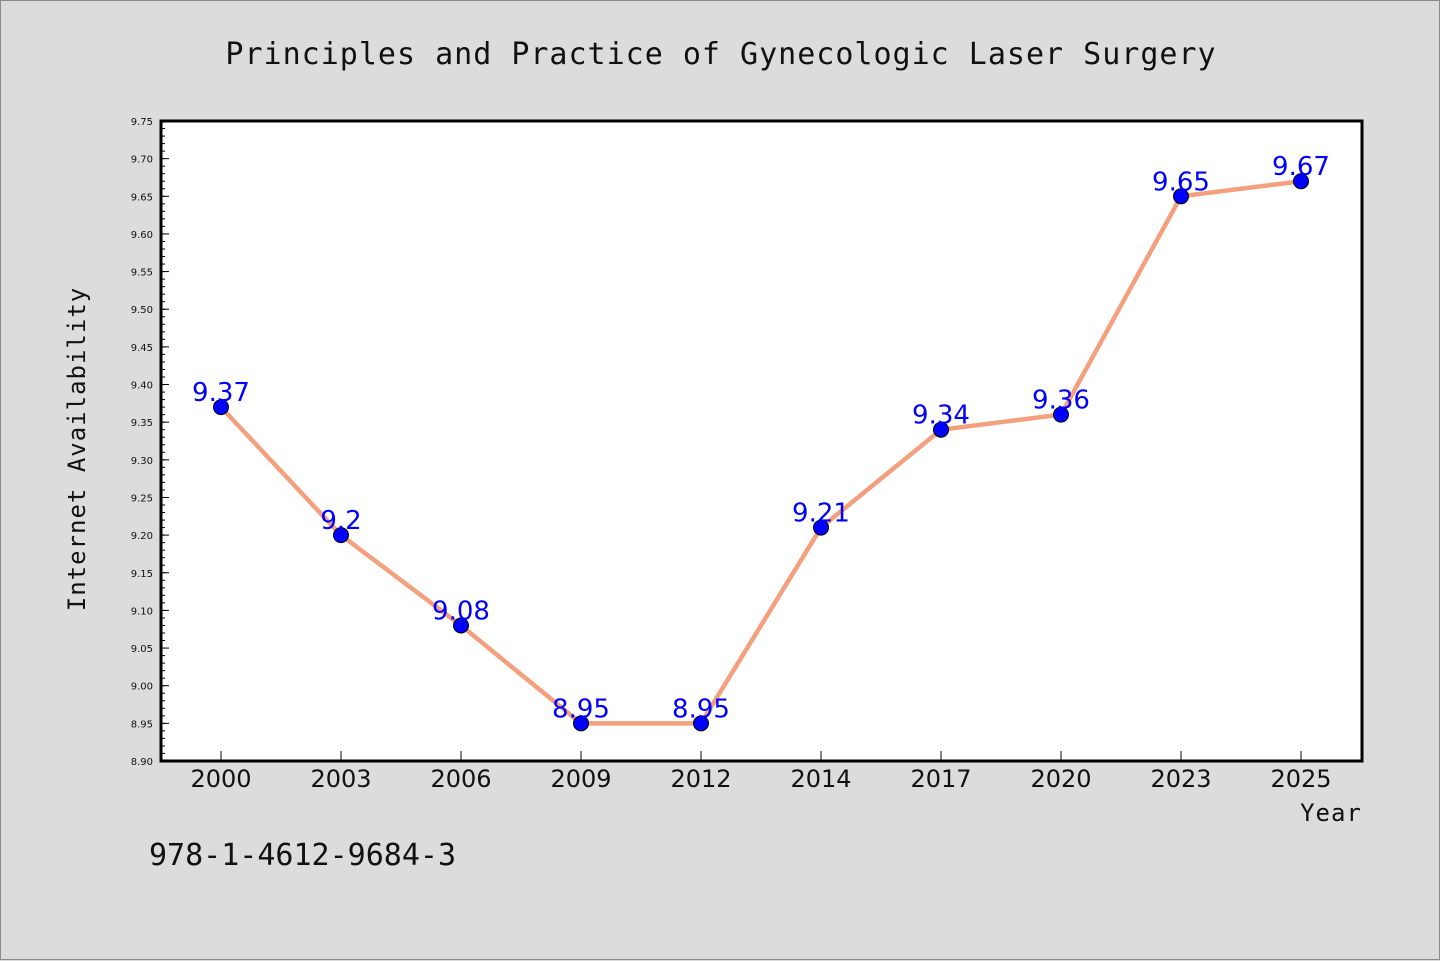  I want to click on isbn-annotation: 978-1-4612-9684-3, so click(302, 855).